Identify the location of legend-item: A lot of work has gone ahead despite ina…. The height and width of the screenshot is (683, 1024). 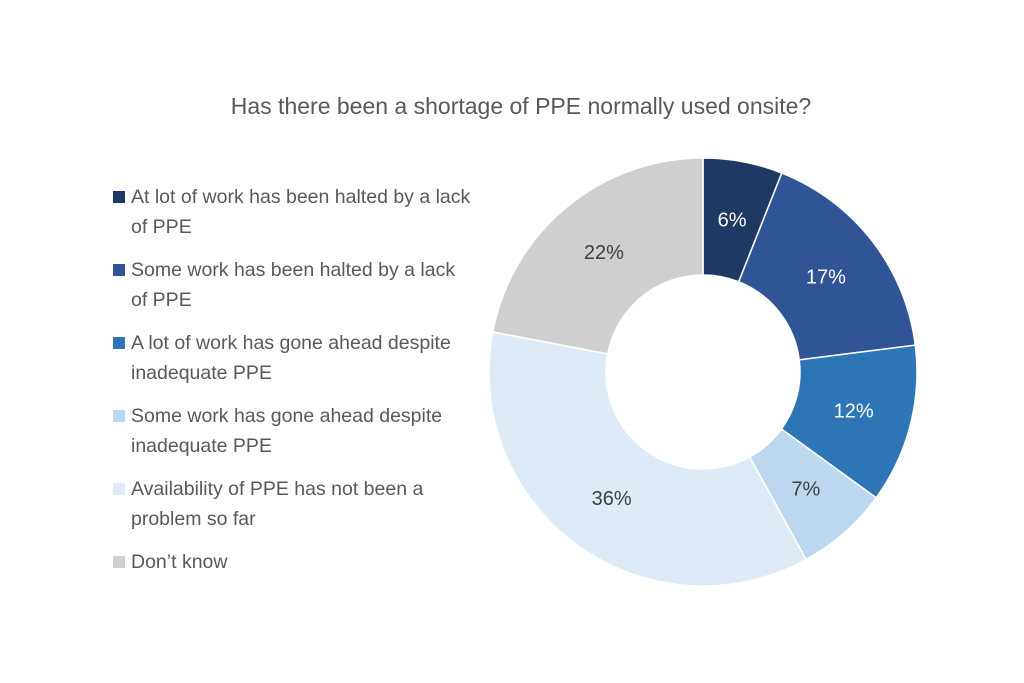
(293, 364).